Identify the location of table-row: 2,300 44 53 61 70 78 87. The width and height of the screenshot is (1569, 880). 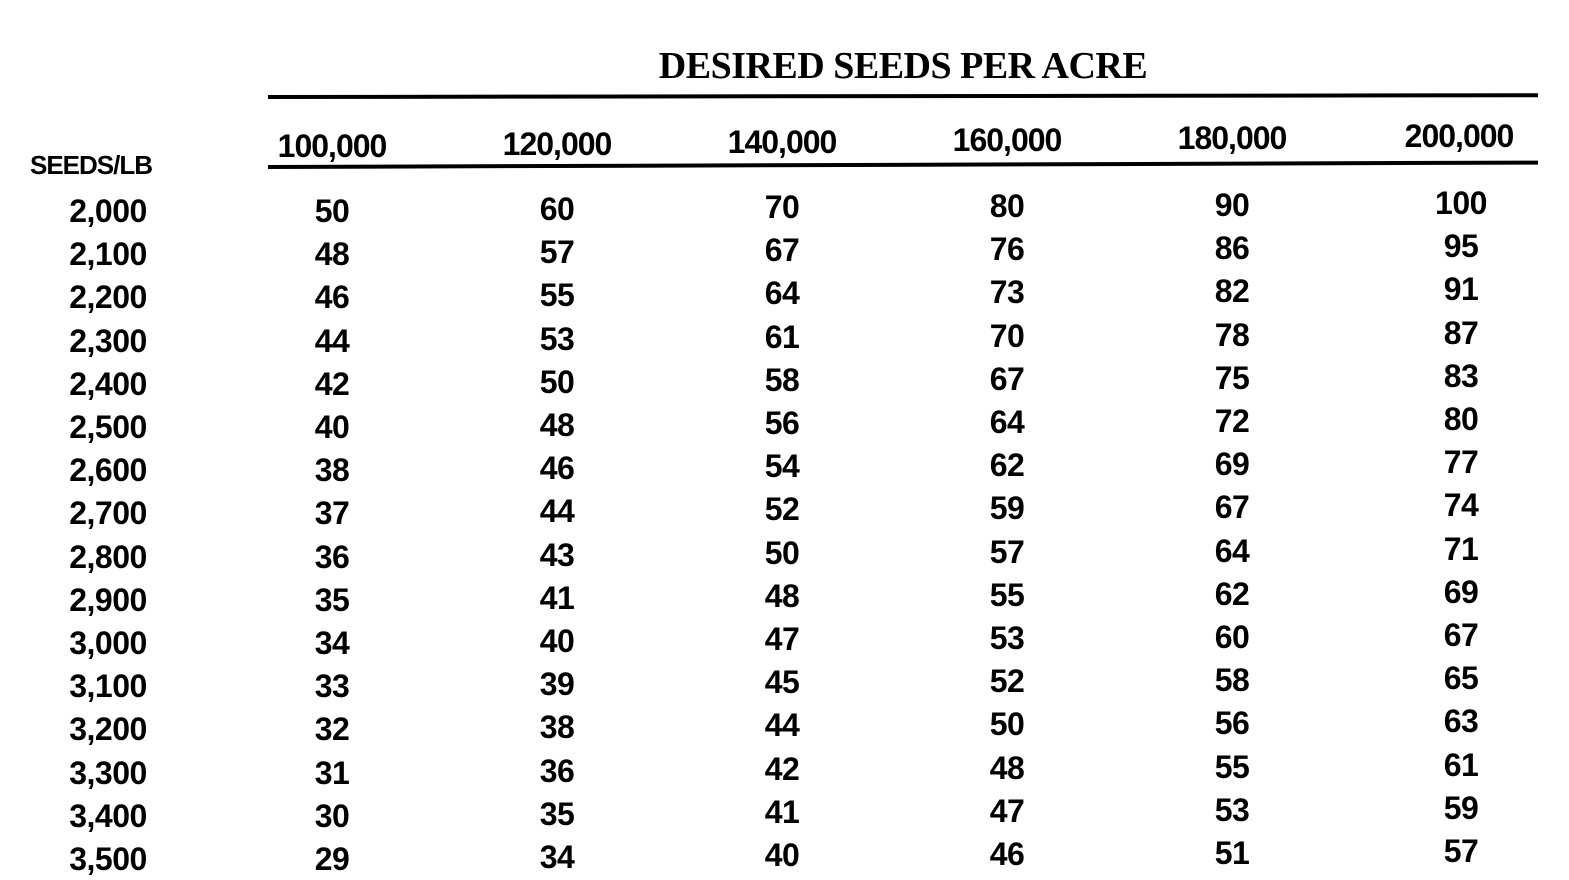
(784, 337).